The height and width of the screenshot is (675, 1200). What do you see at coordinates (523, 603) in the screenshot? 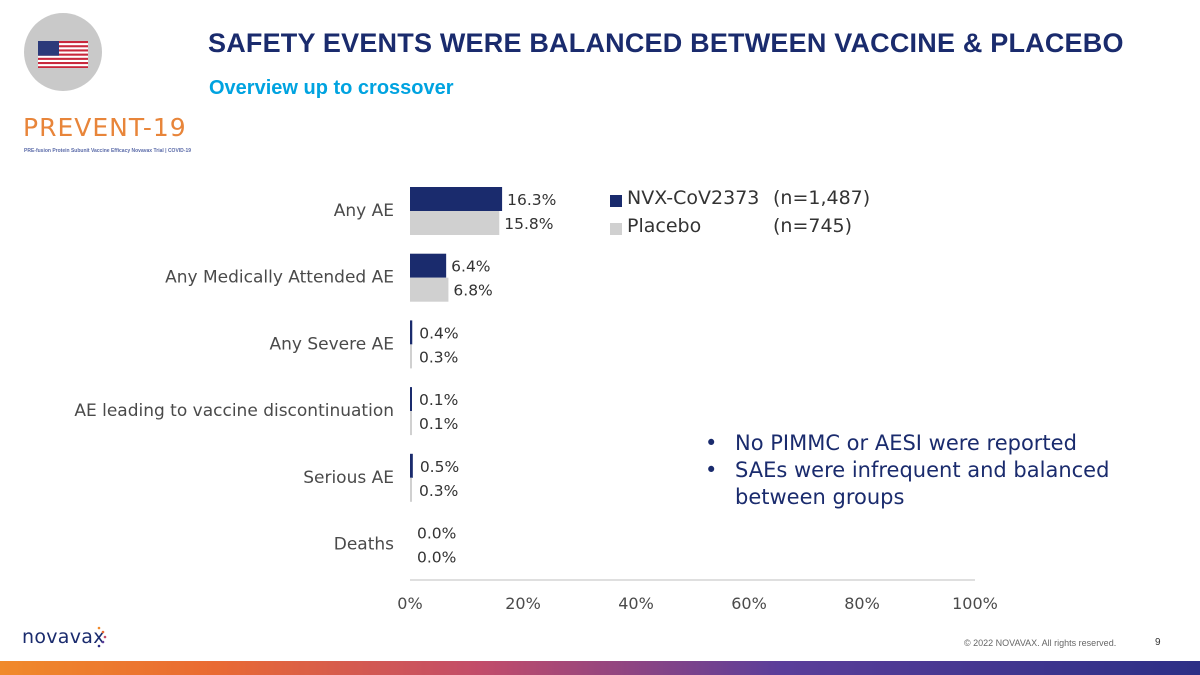
I see `x-tick-label: 20%` at bounding box center [523, 603].